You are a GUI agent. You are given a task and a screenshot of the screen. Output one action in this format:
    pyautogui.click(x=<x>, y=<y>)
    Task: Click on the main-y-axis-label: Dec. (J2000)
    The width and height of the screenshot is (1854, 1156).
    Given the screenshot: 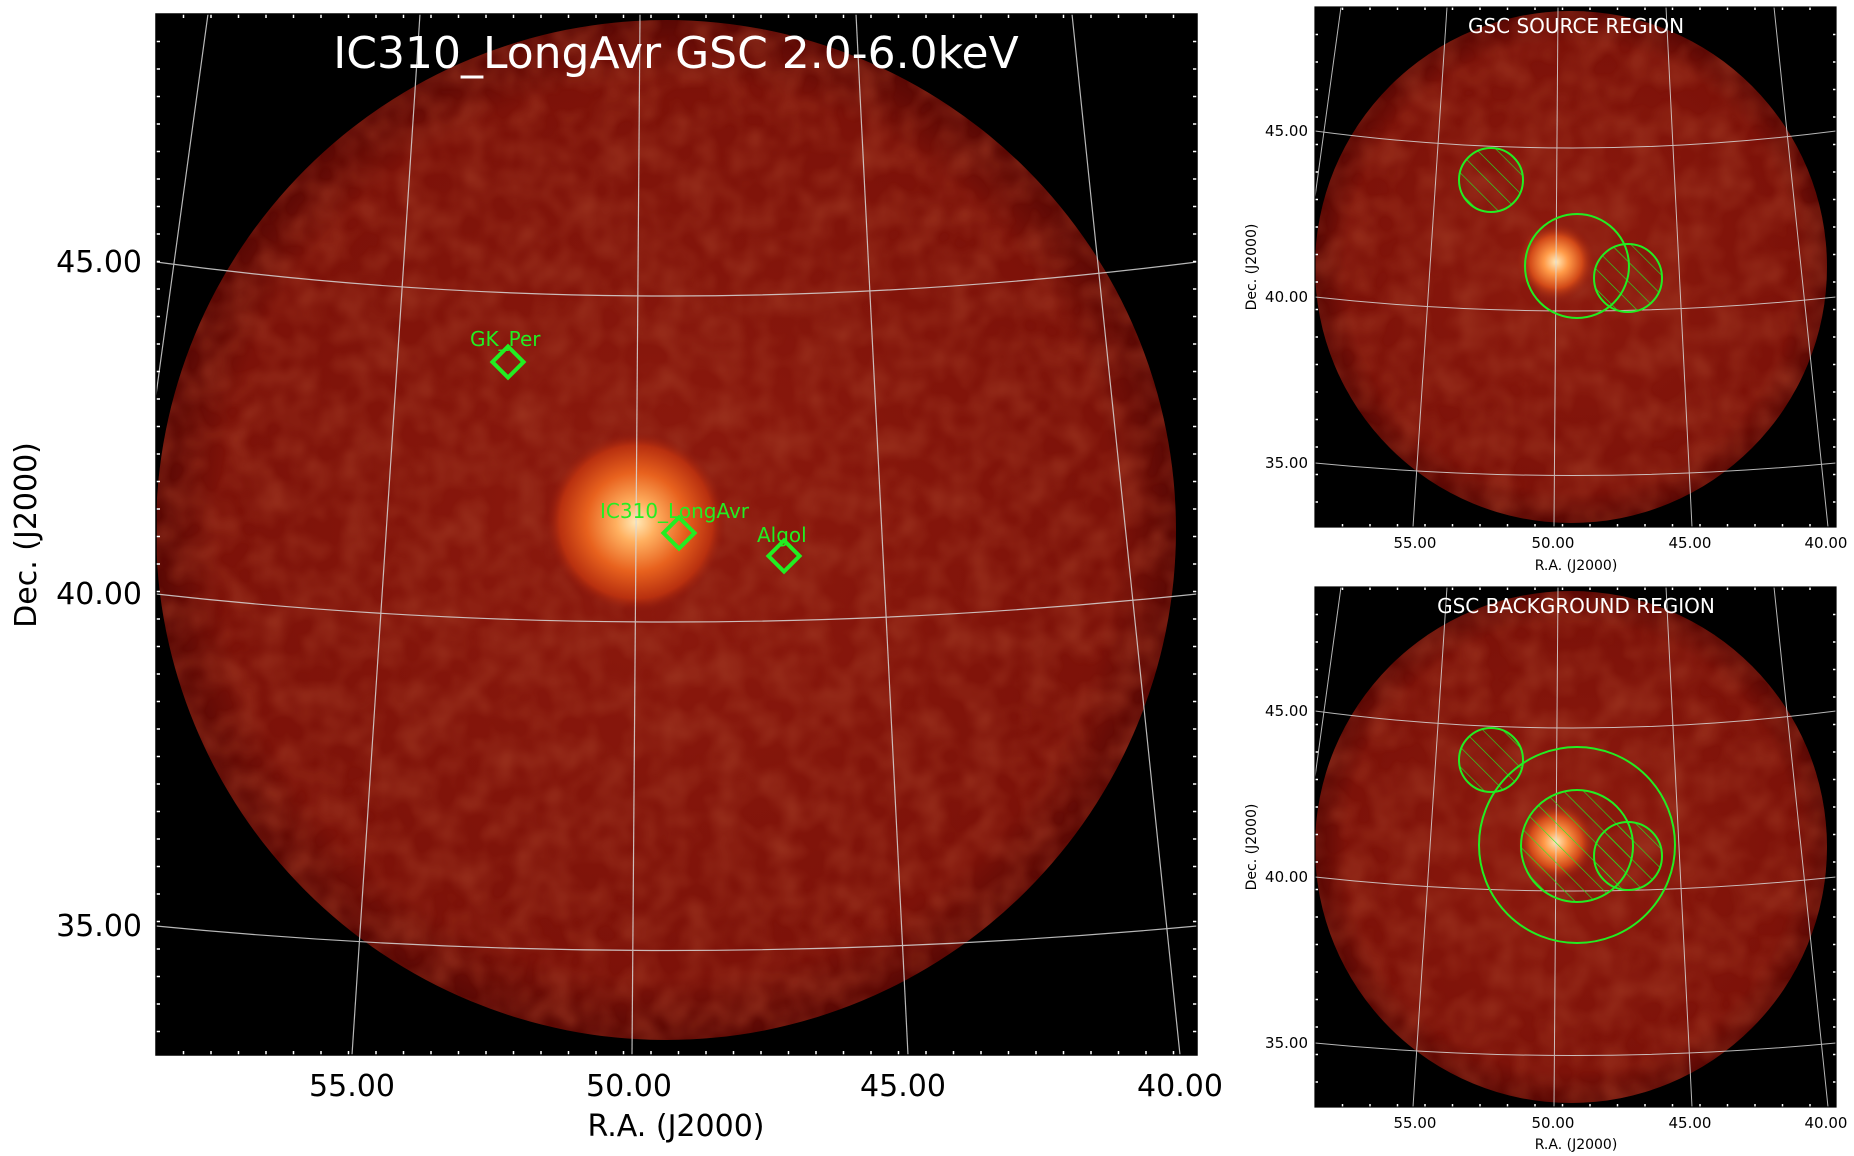 What is the action you would take?
    pyautogui.click(x=26, y=535)
    